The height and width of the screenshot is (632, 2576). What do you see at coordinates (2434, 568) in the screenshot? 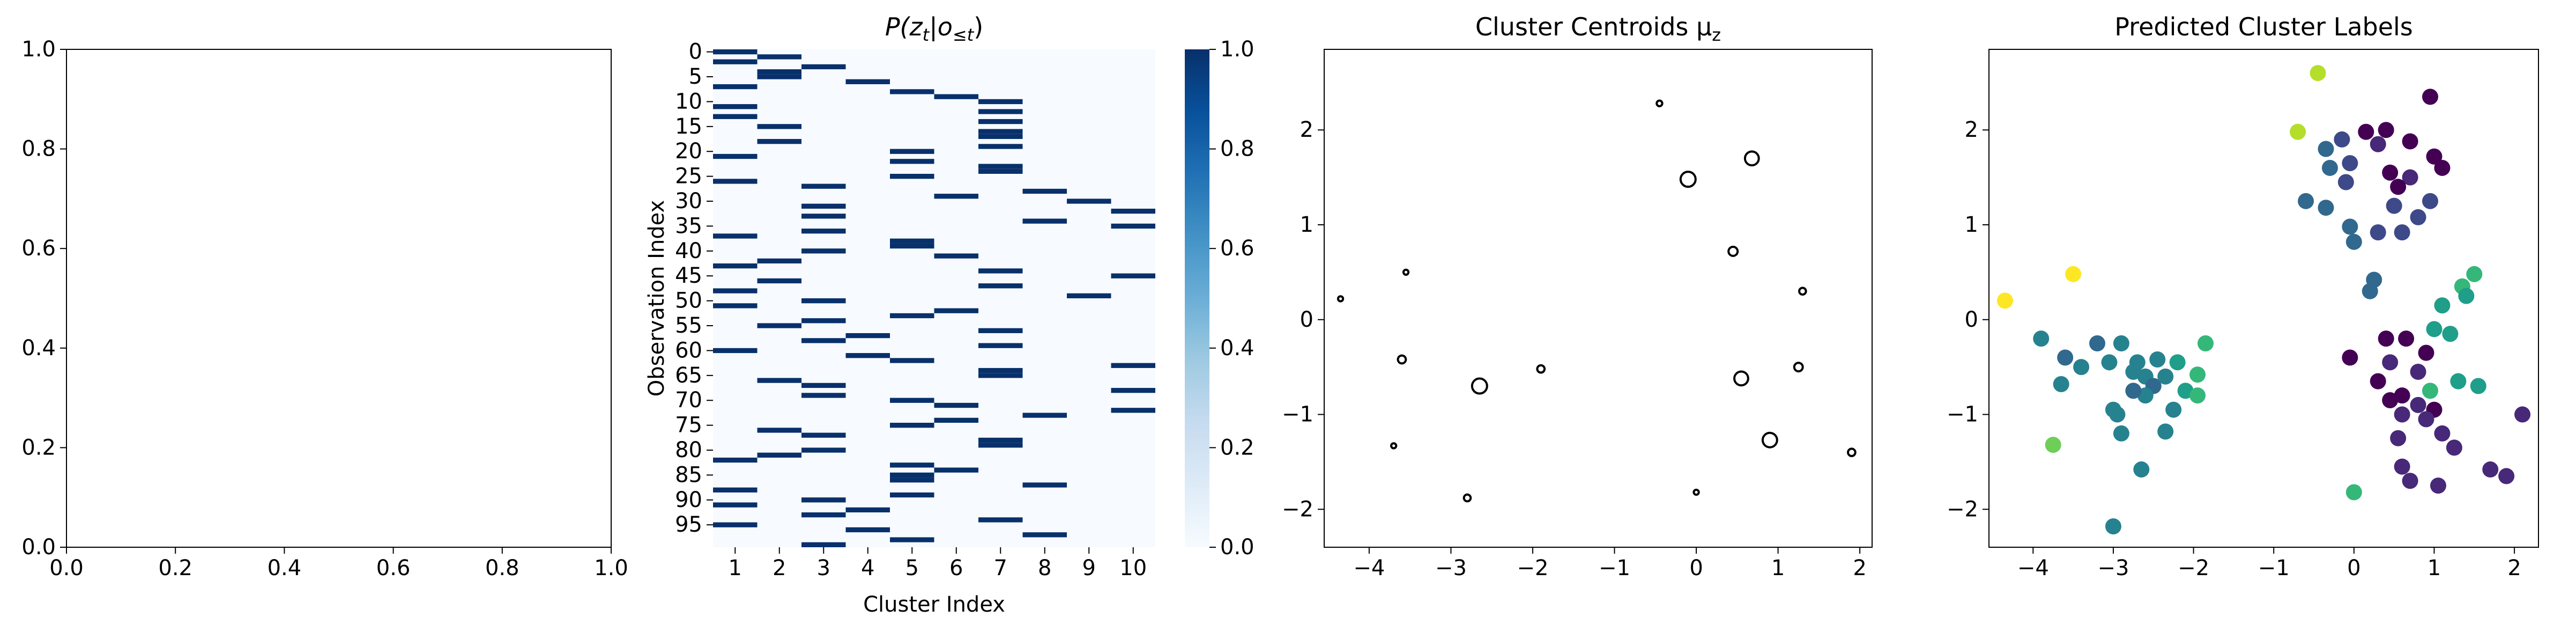
I see `x-tick-label: 1` at bounding box center [2434, 568].